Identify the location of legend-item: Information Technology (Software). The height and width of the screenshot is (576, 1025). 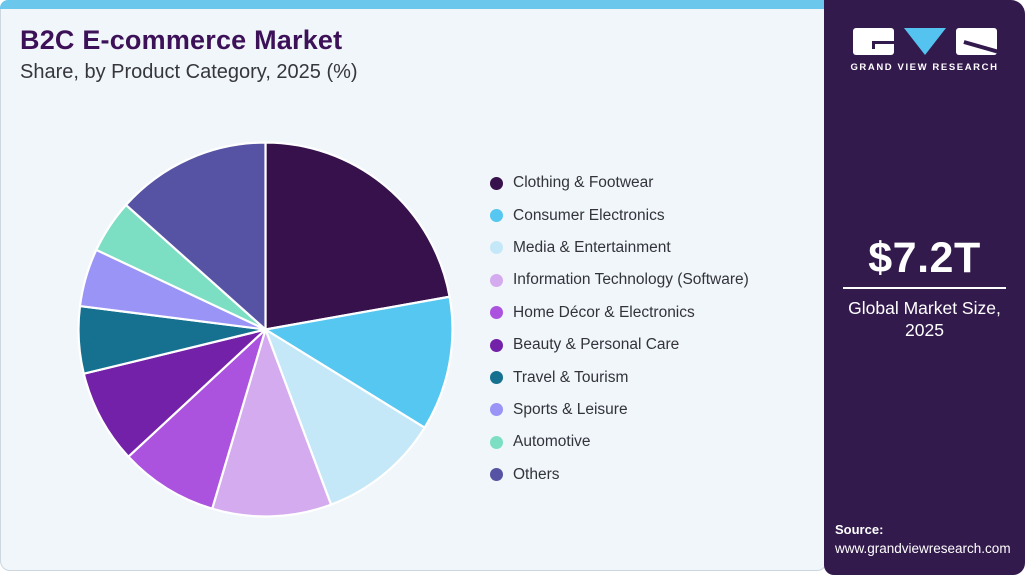
(655, 280).